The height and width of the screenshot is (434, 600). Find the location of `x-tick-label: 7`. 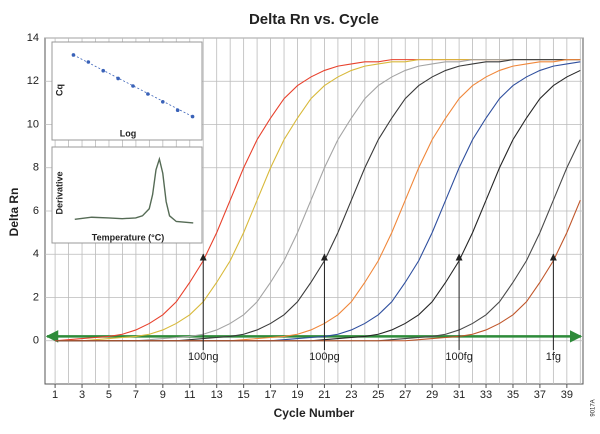

x-tick-label: 7 is located at coordinates (136, 395).